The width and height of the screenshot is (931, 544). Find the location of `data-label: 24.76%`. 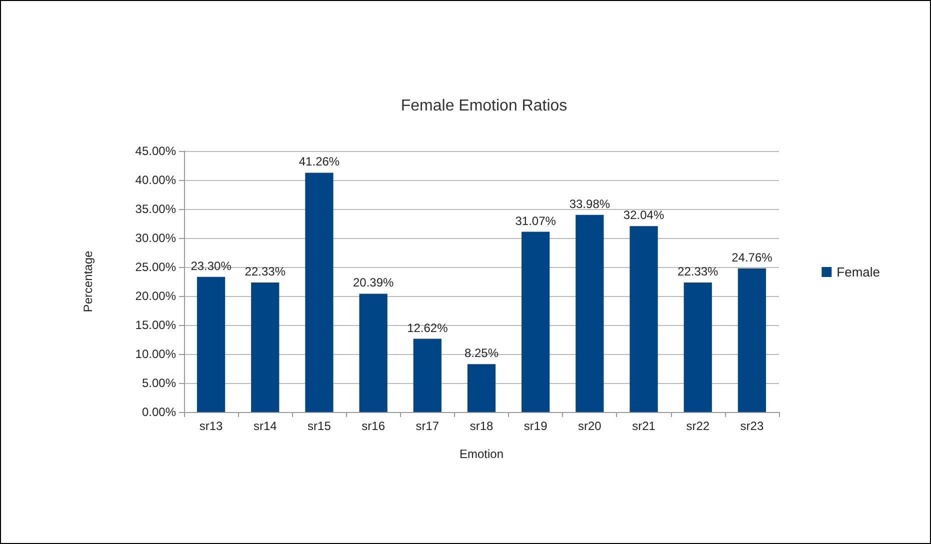

data-label: 24.76% is located at coordinates (752, 257).